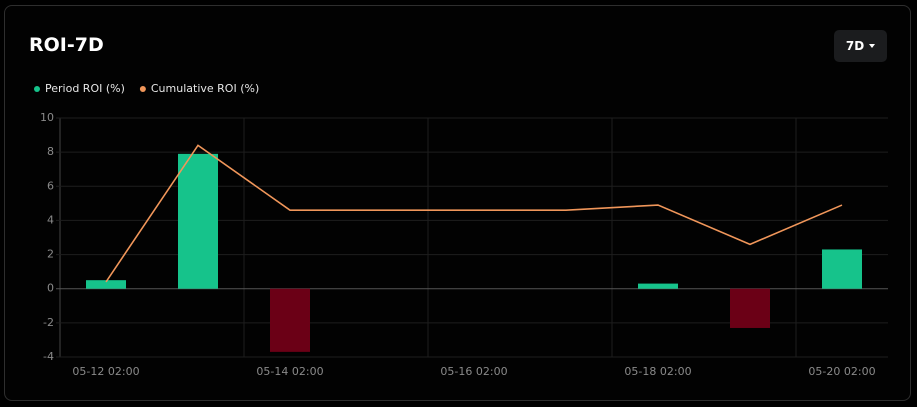 This screenshot has height=407, width=917. What do you see at coordinates (48, 322) in the screenshot?
I see `y-tick-label: -2` at bounding box center [48, 322].